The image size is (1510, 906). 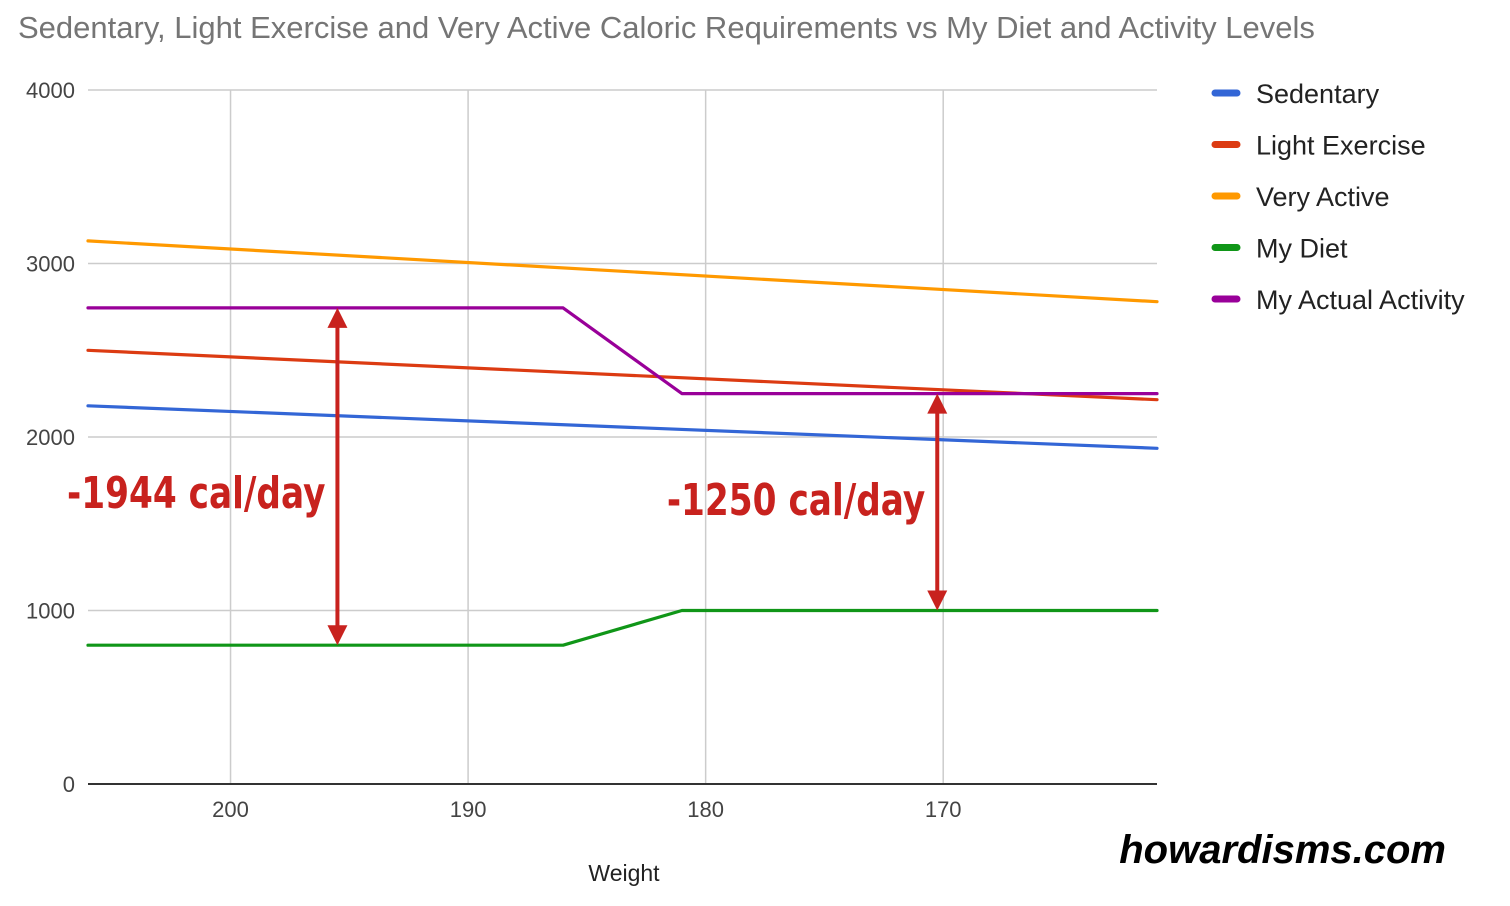 What do you see at coordinates (1302, 249) in the screenshot?
I see `legend-label-my-diet: My Diet` at bounding box center [1302, 249].